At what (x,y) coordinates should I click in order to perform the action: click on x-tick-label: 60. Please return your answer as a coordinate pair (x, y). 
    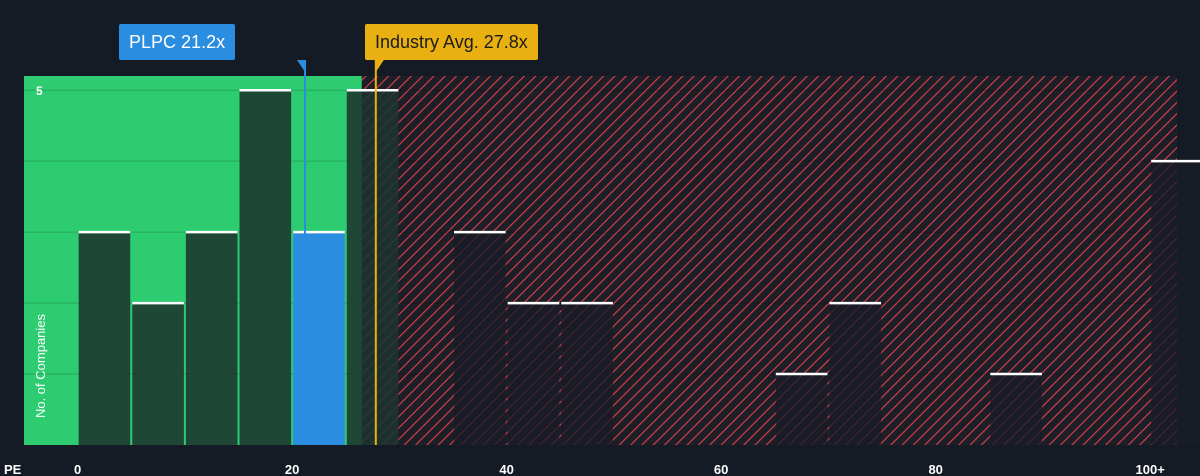
    Looking at the image, I should click on (721, 469).